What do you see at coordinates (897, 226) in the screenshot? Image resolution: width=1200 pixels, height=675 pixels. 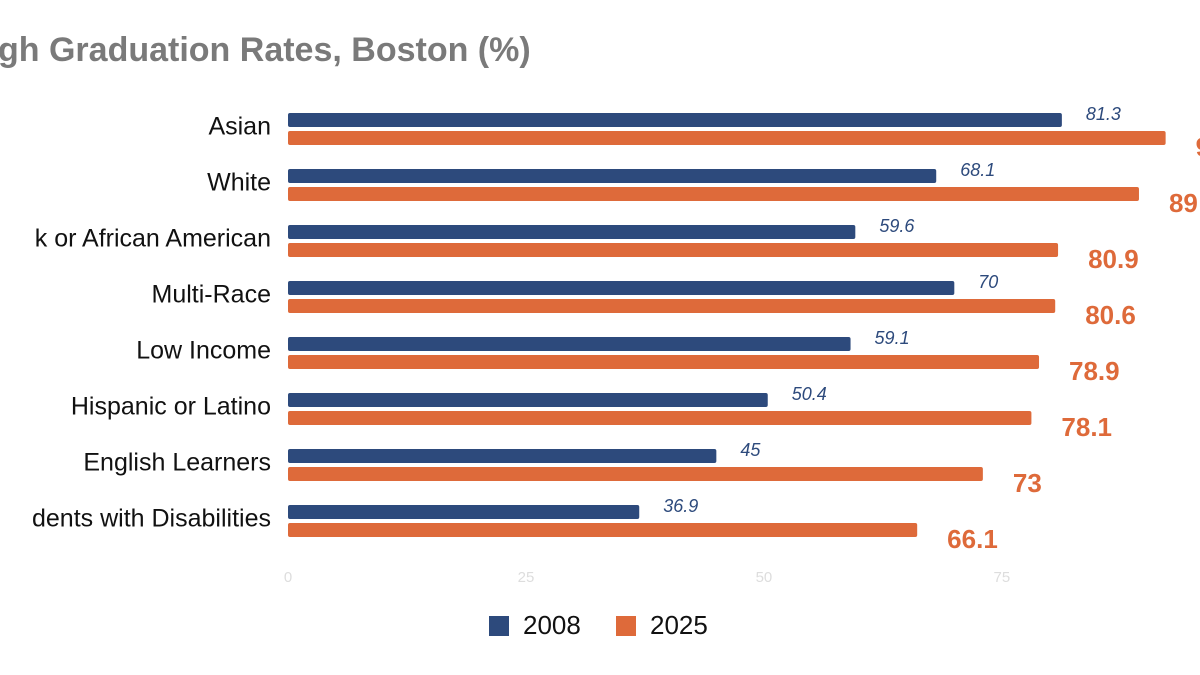 I see `value-label: 59.6` at bounding box center [897, 226].